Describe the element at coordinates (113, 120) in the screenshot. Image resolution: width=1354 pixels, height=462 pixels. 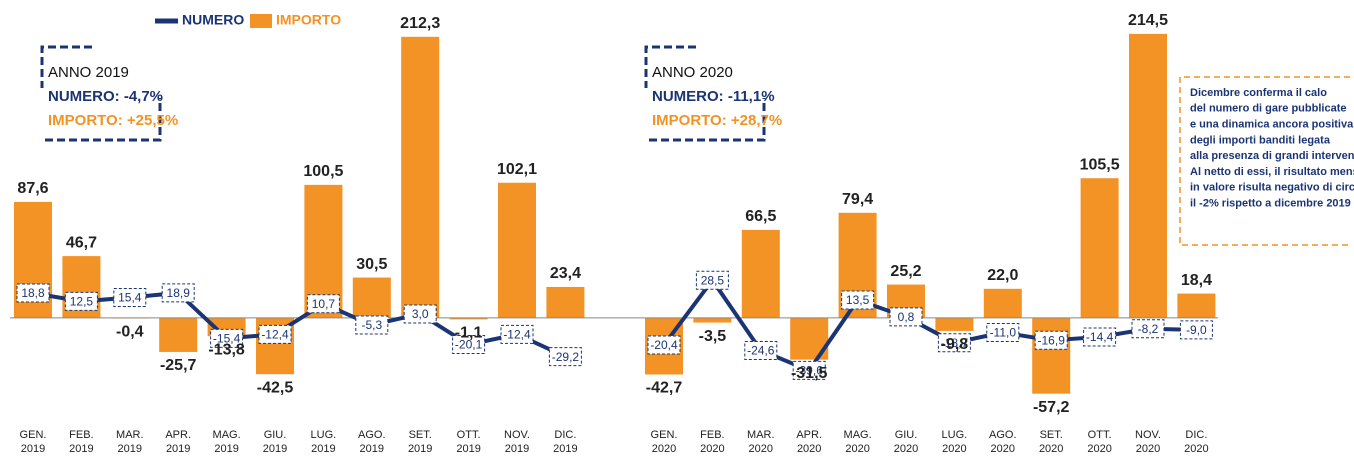
I see `summary-importo: IMPORTO: +25,5%` at that location.